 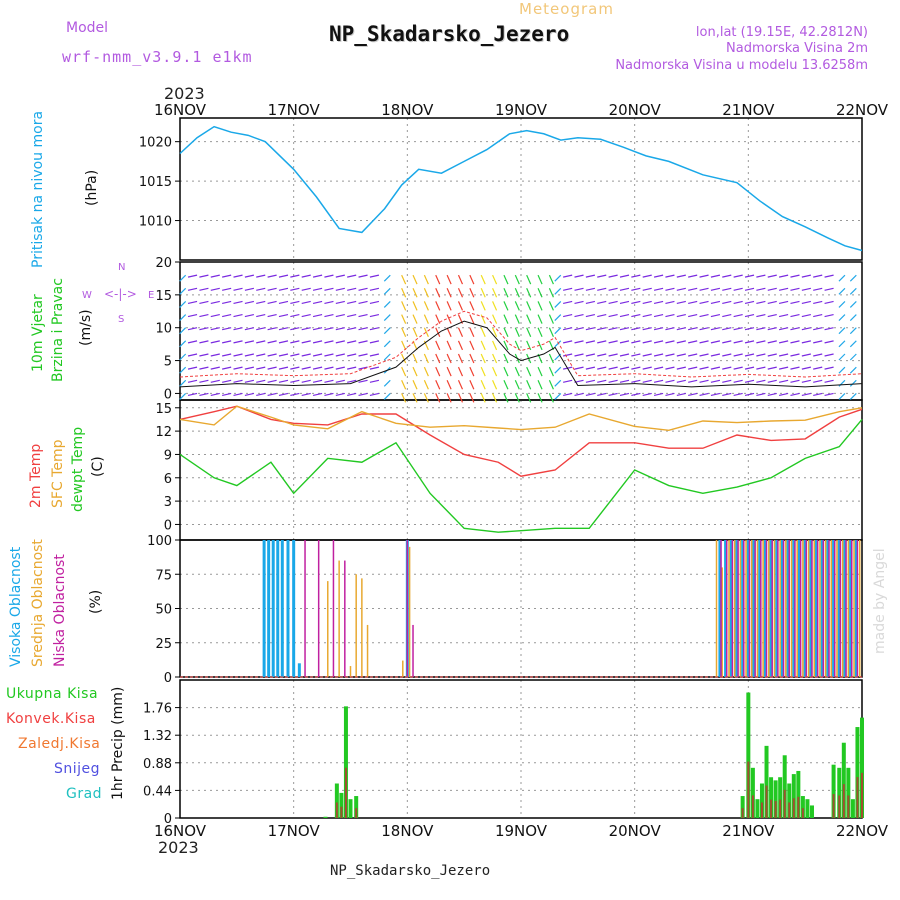 I want to click on model-altitude-label: Nadmorska Visina u modelu 13.6258m, so click(x=741, y=65).